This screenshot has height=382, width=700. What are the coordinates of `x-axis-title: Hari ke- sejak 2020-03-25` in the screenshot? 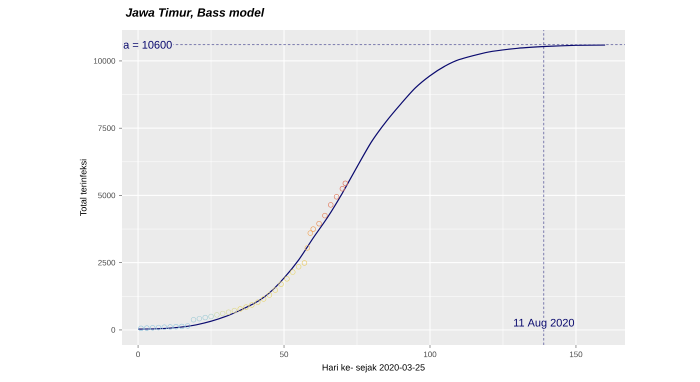 It's located at (373, 368).